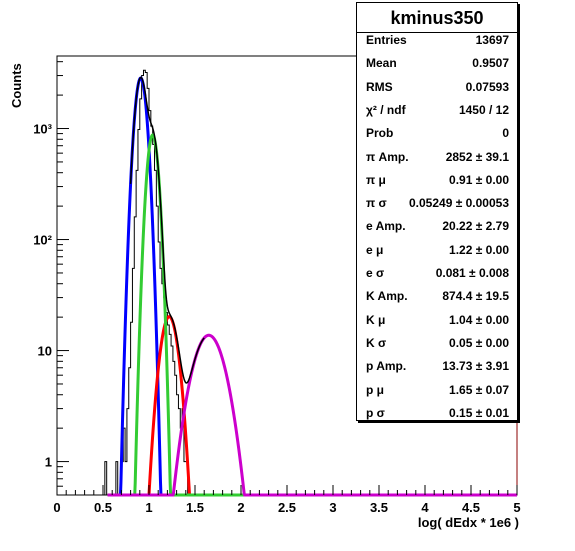  Describe the element at coordinates (425, 507) in the screenshot. I see `x-tick-label: 4` at that location.